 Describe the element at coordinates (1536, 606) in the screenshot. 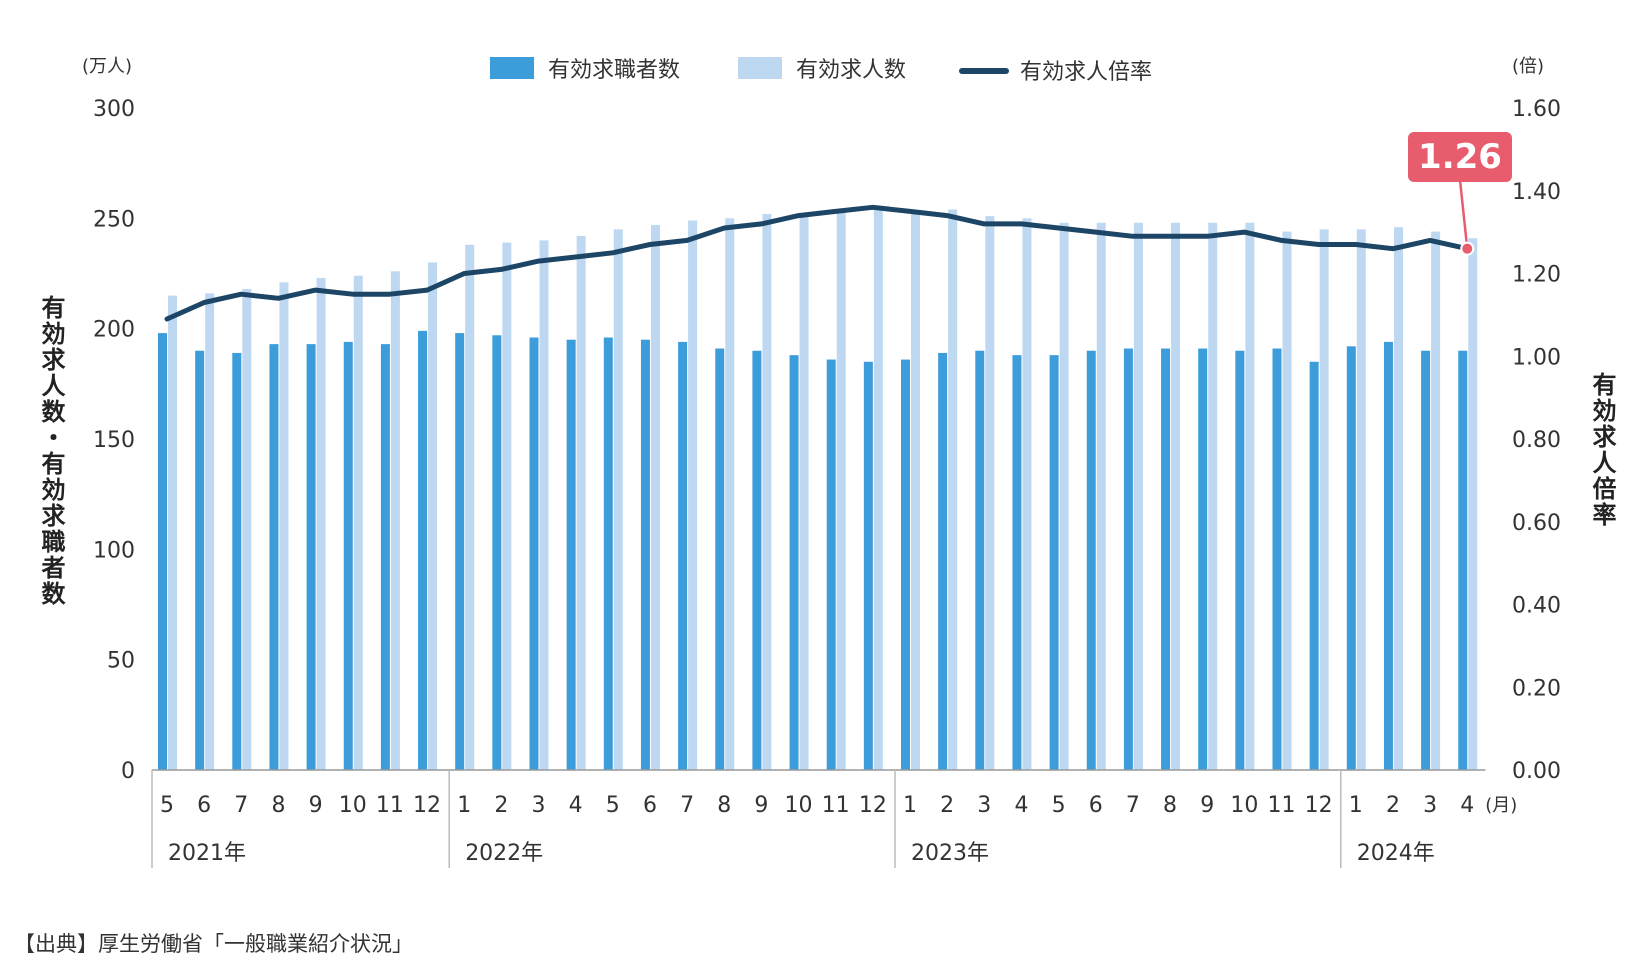

I see `y-right-tick-label: 0.40` at that location.